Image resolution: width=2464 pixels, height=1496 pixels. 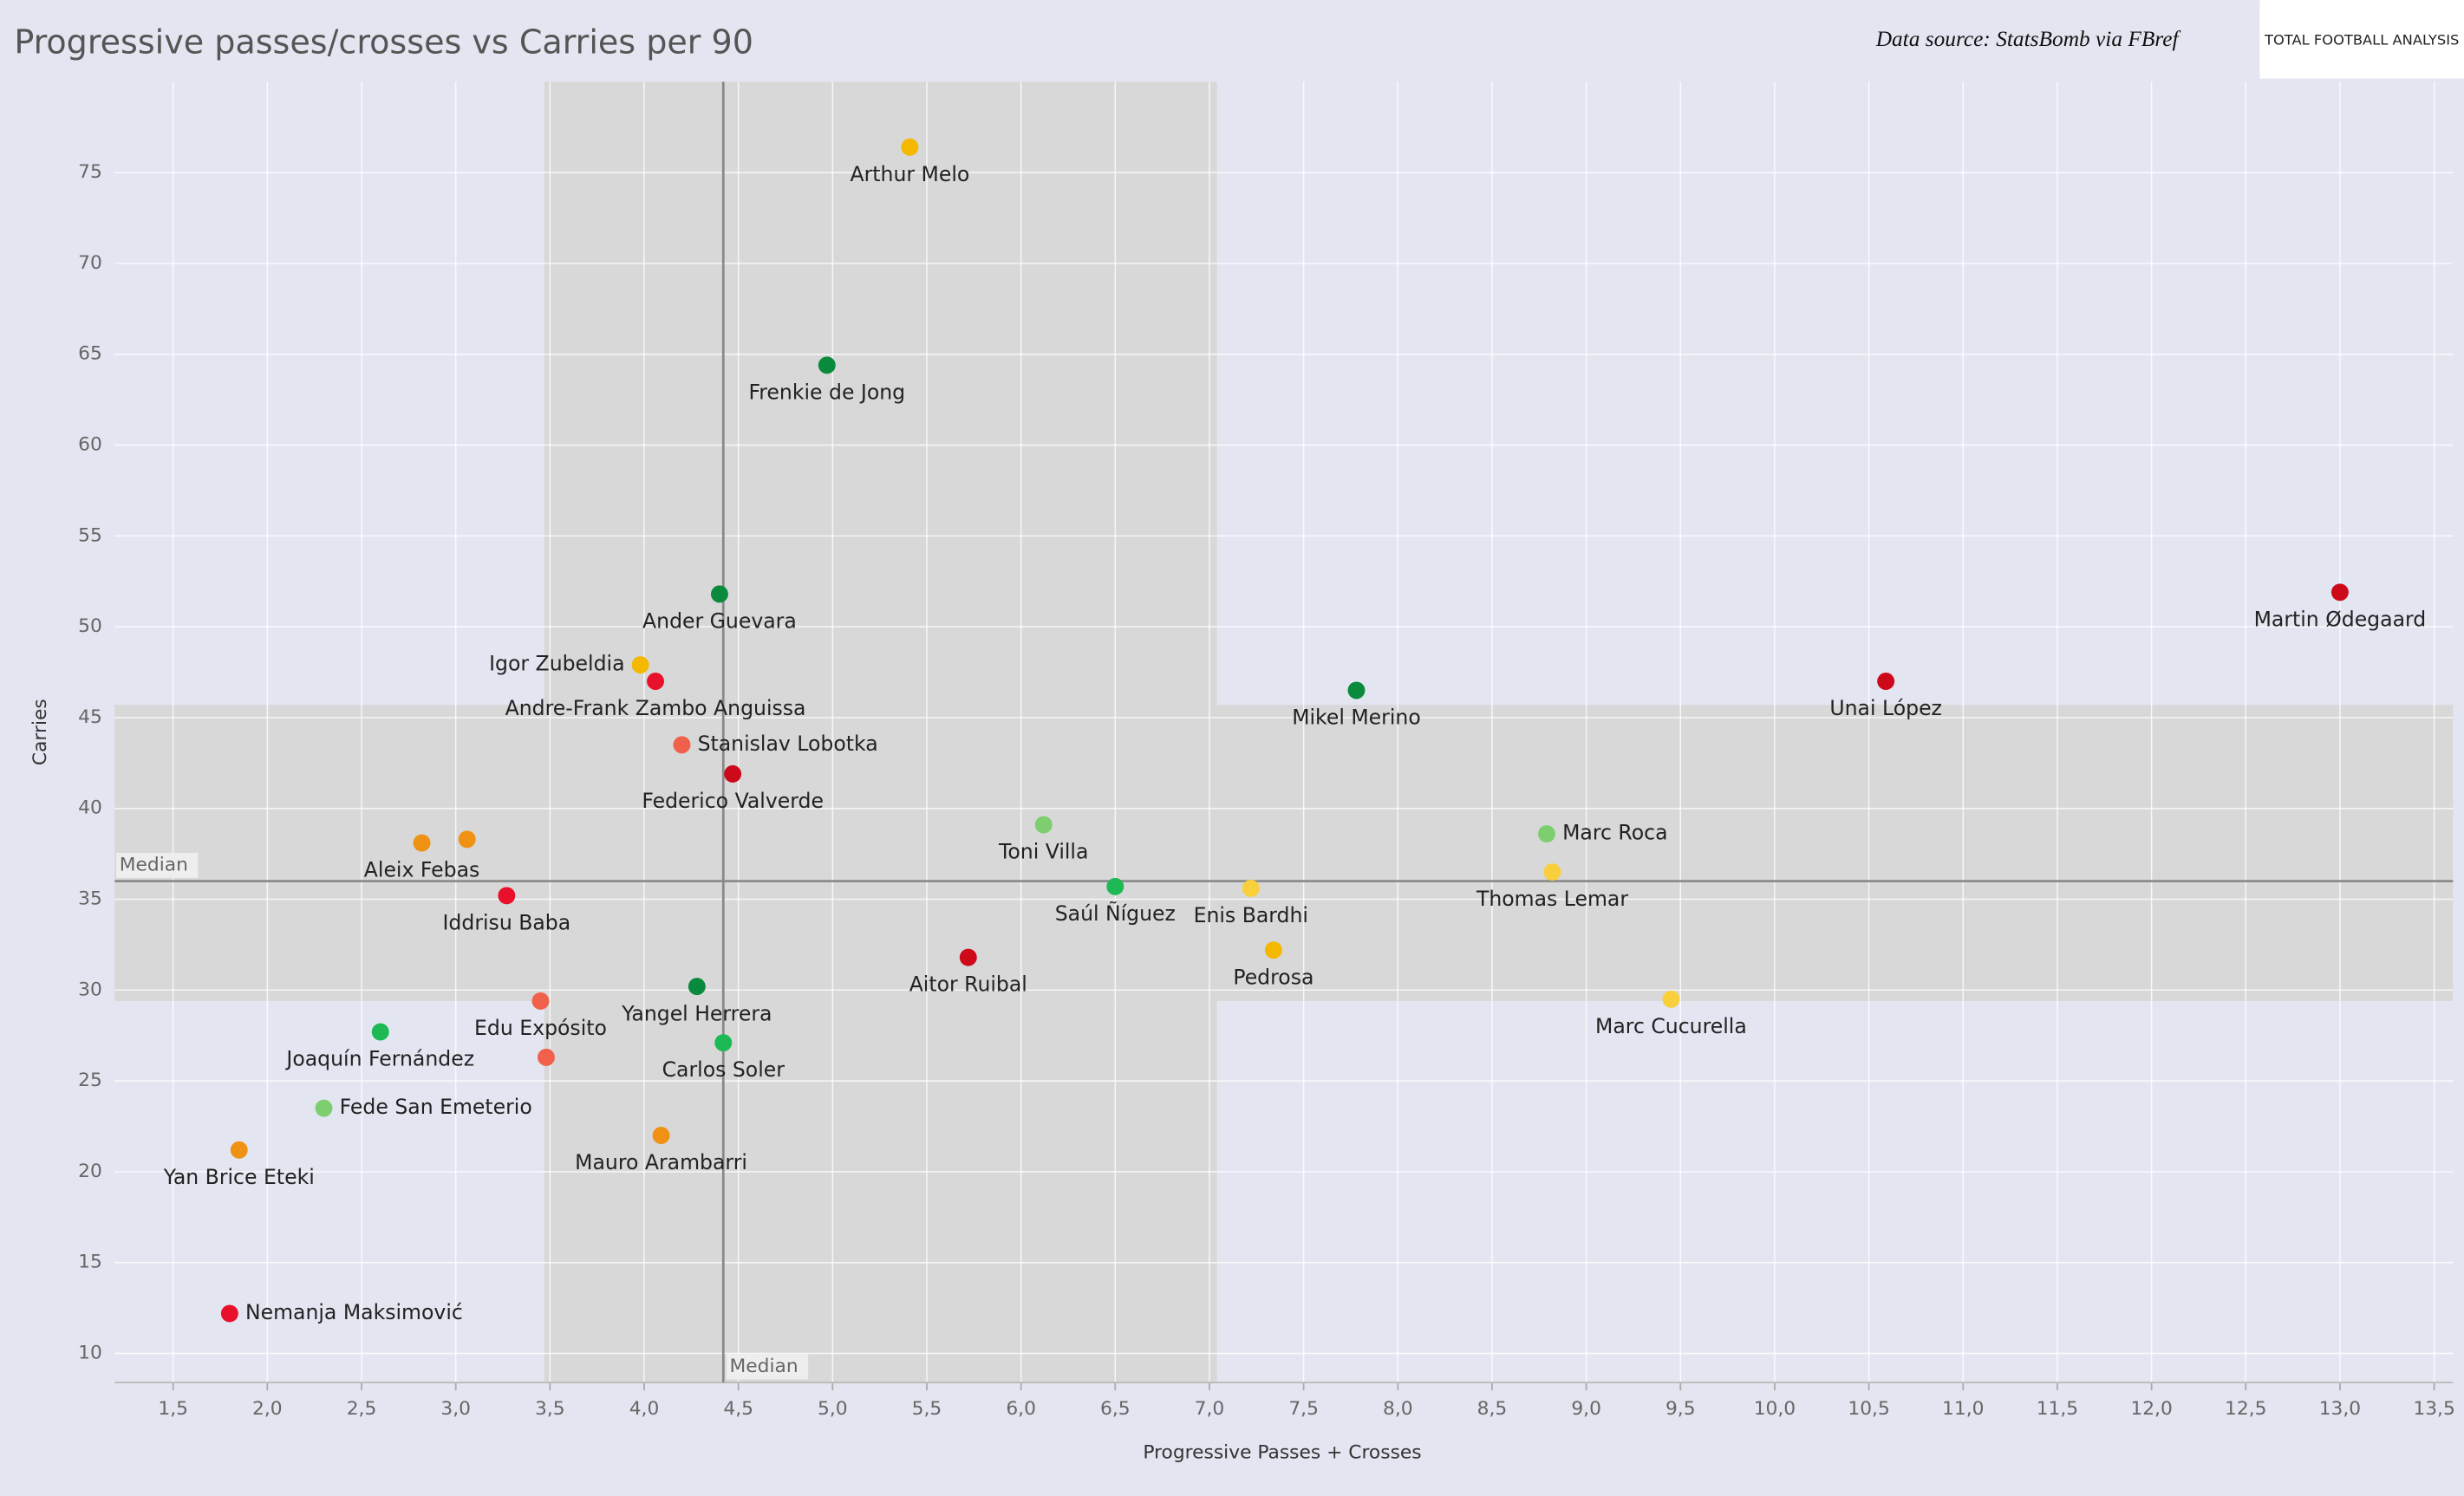 I want to click on x-tick-label: 8,0, so click(x=1398, y=1409).